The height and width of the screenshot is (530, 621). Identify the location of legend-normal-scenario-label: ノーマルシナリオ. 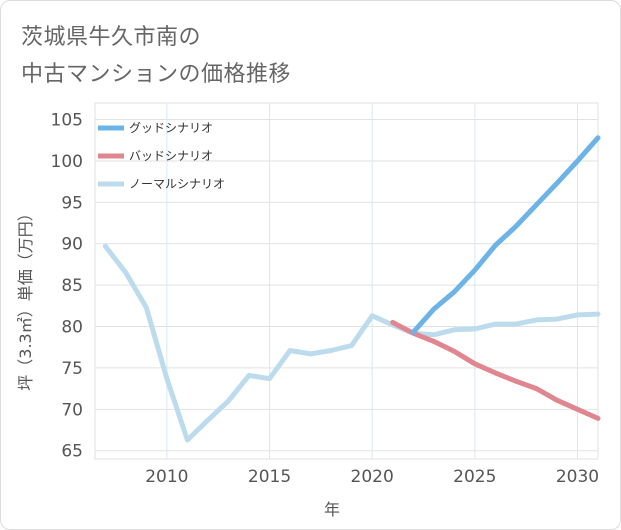
(177, 184).